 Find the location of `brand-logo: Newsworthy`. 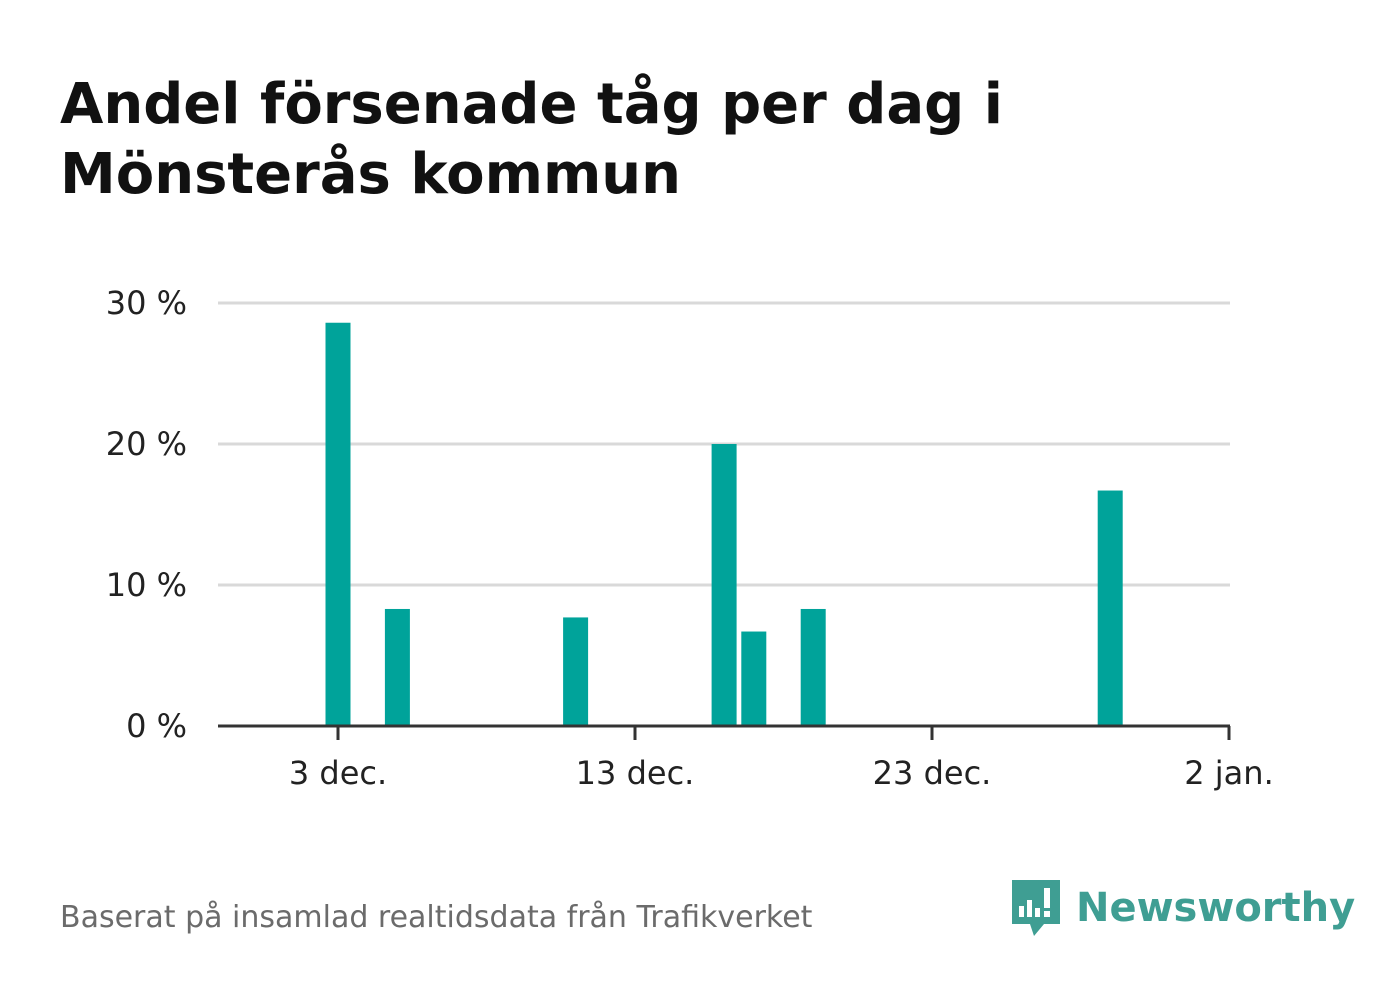

brand-logo: Newsworthy is located at coordinates (1182, 908).